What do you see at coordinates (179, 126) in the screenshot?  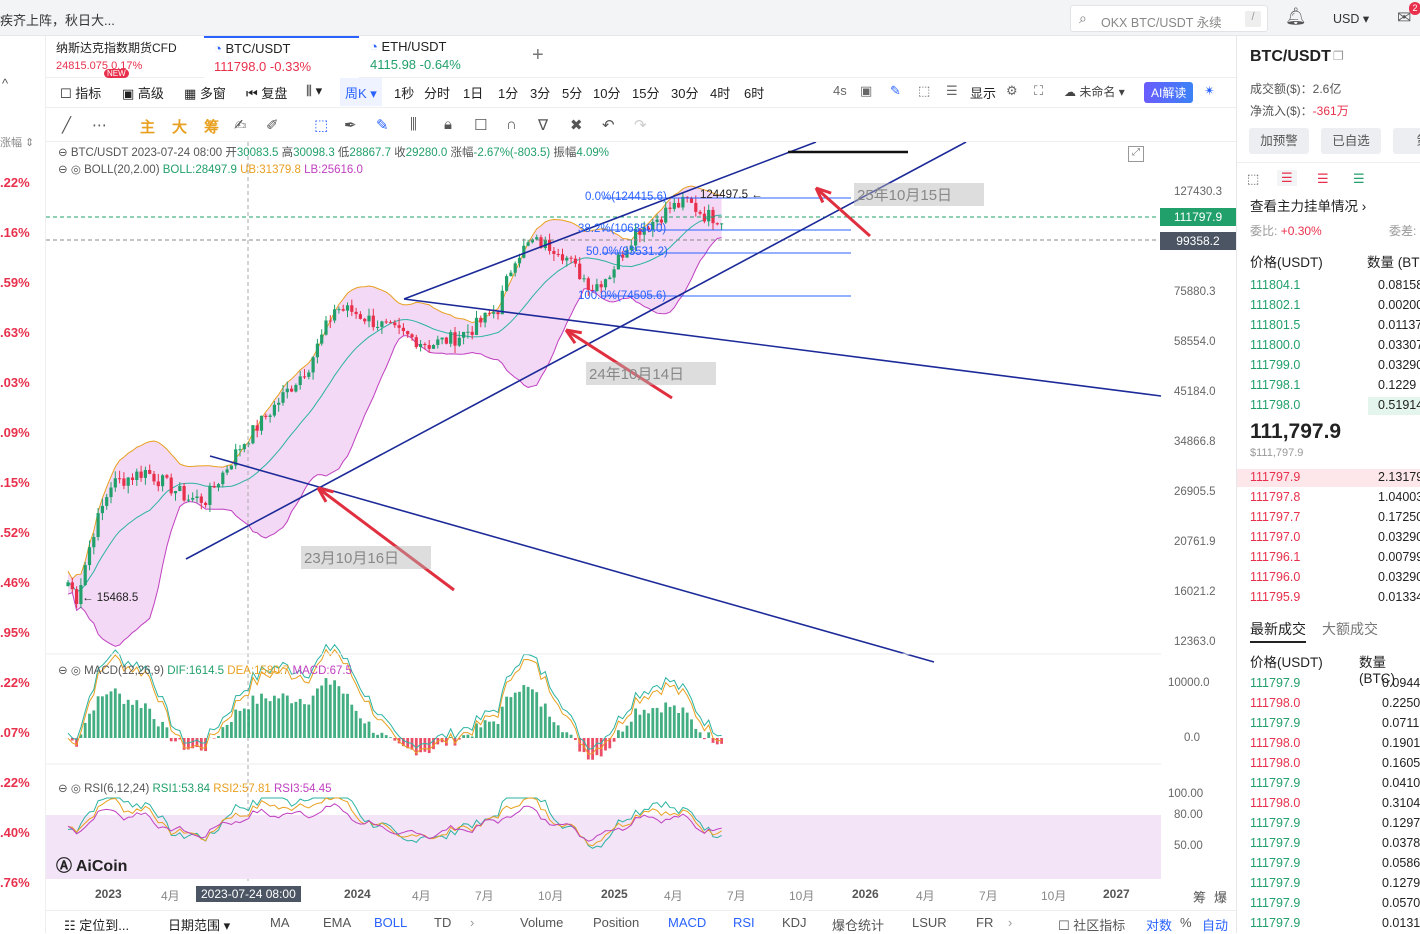 I see `large-order-button: 大` at bounding box center [179, 126].